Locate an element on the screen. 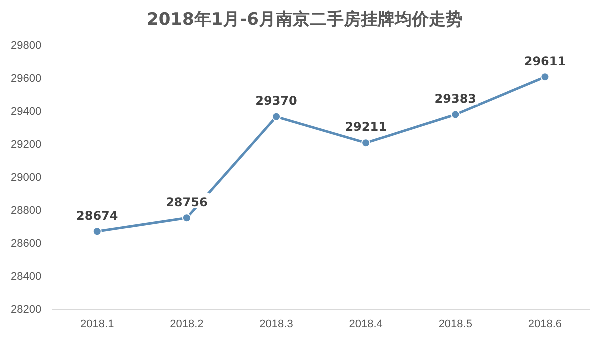 The height and width of the screenshot is (343, 610). data-label: 29211 is located at coordinates (366, 127).